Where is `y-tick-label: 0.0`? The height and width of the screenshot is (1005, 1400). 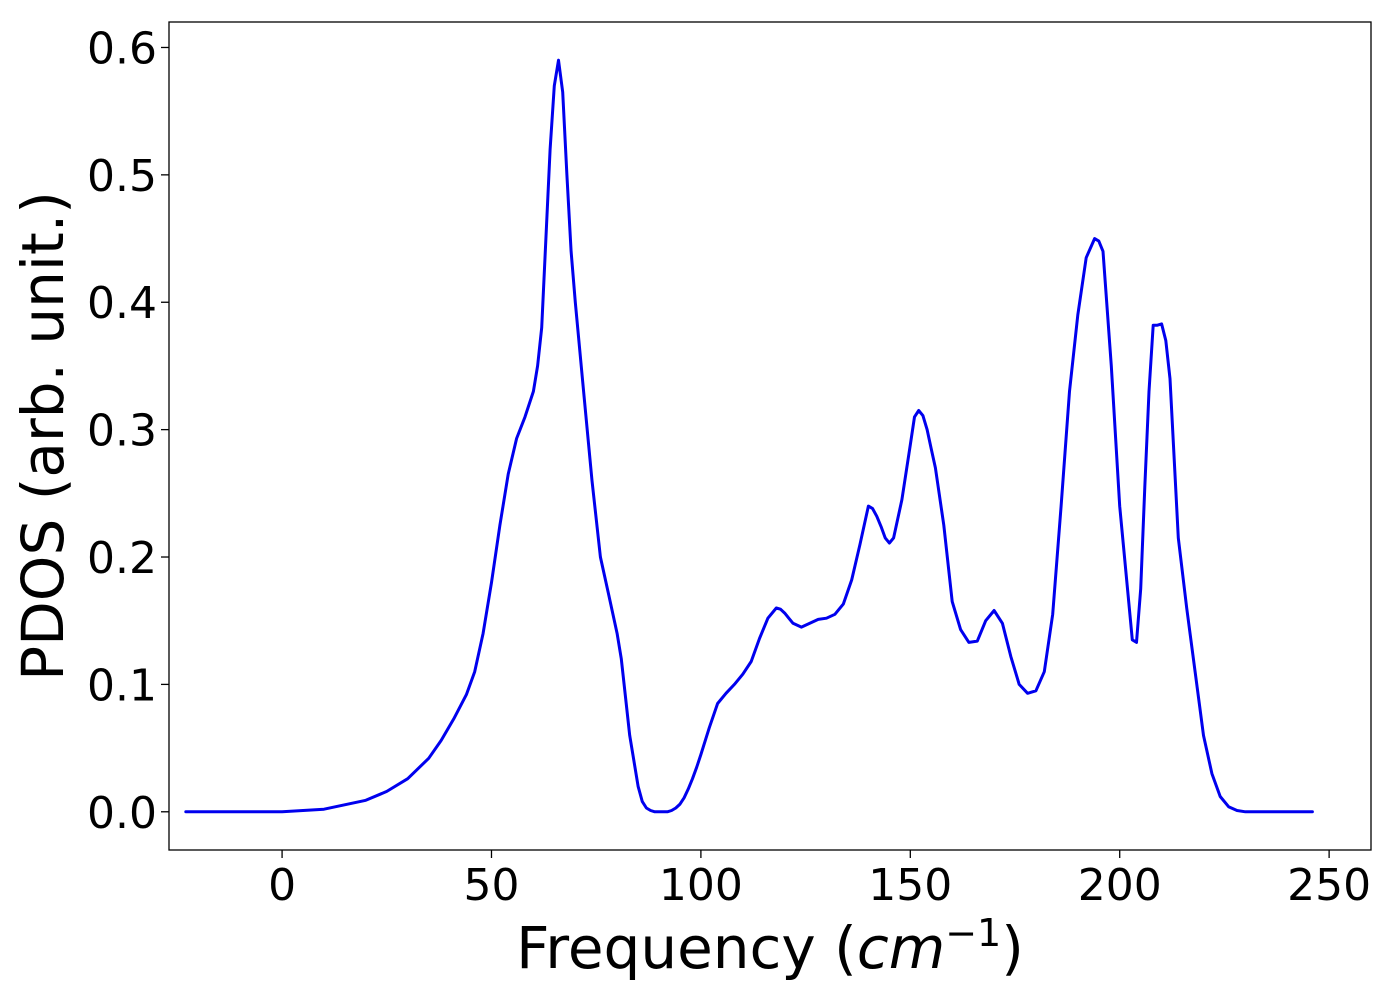 y-tick-label: 0.0 is located at coordinates (122, 813).